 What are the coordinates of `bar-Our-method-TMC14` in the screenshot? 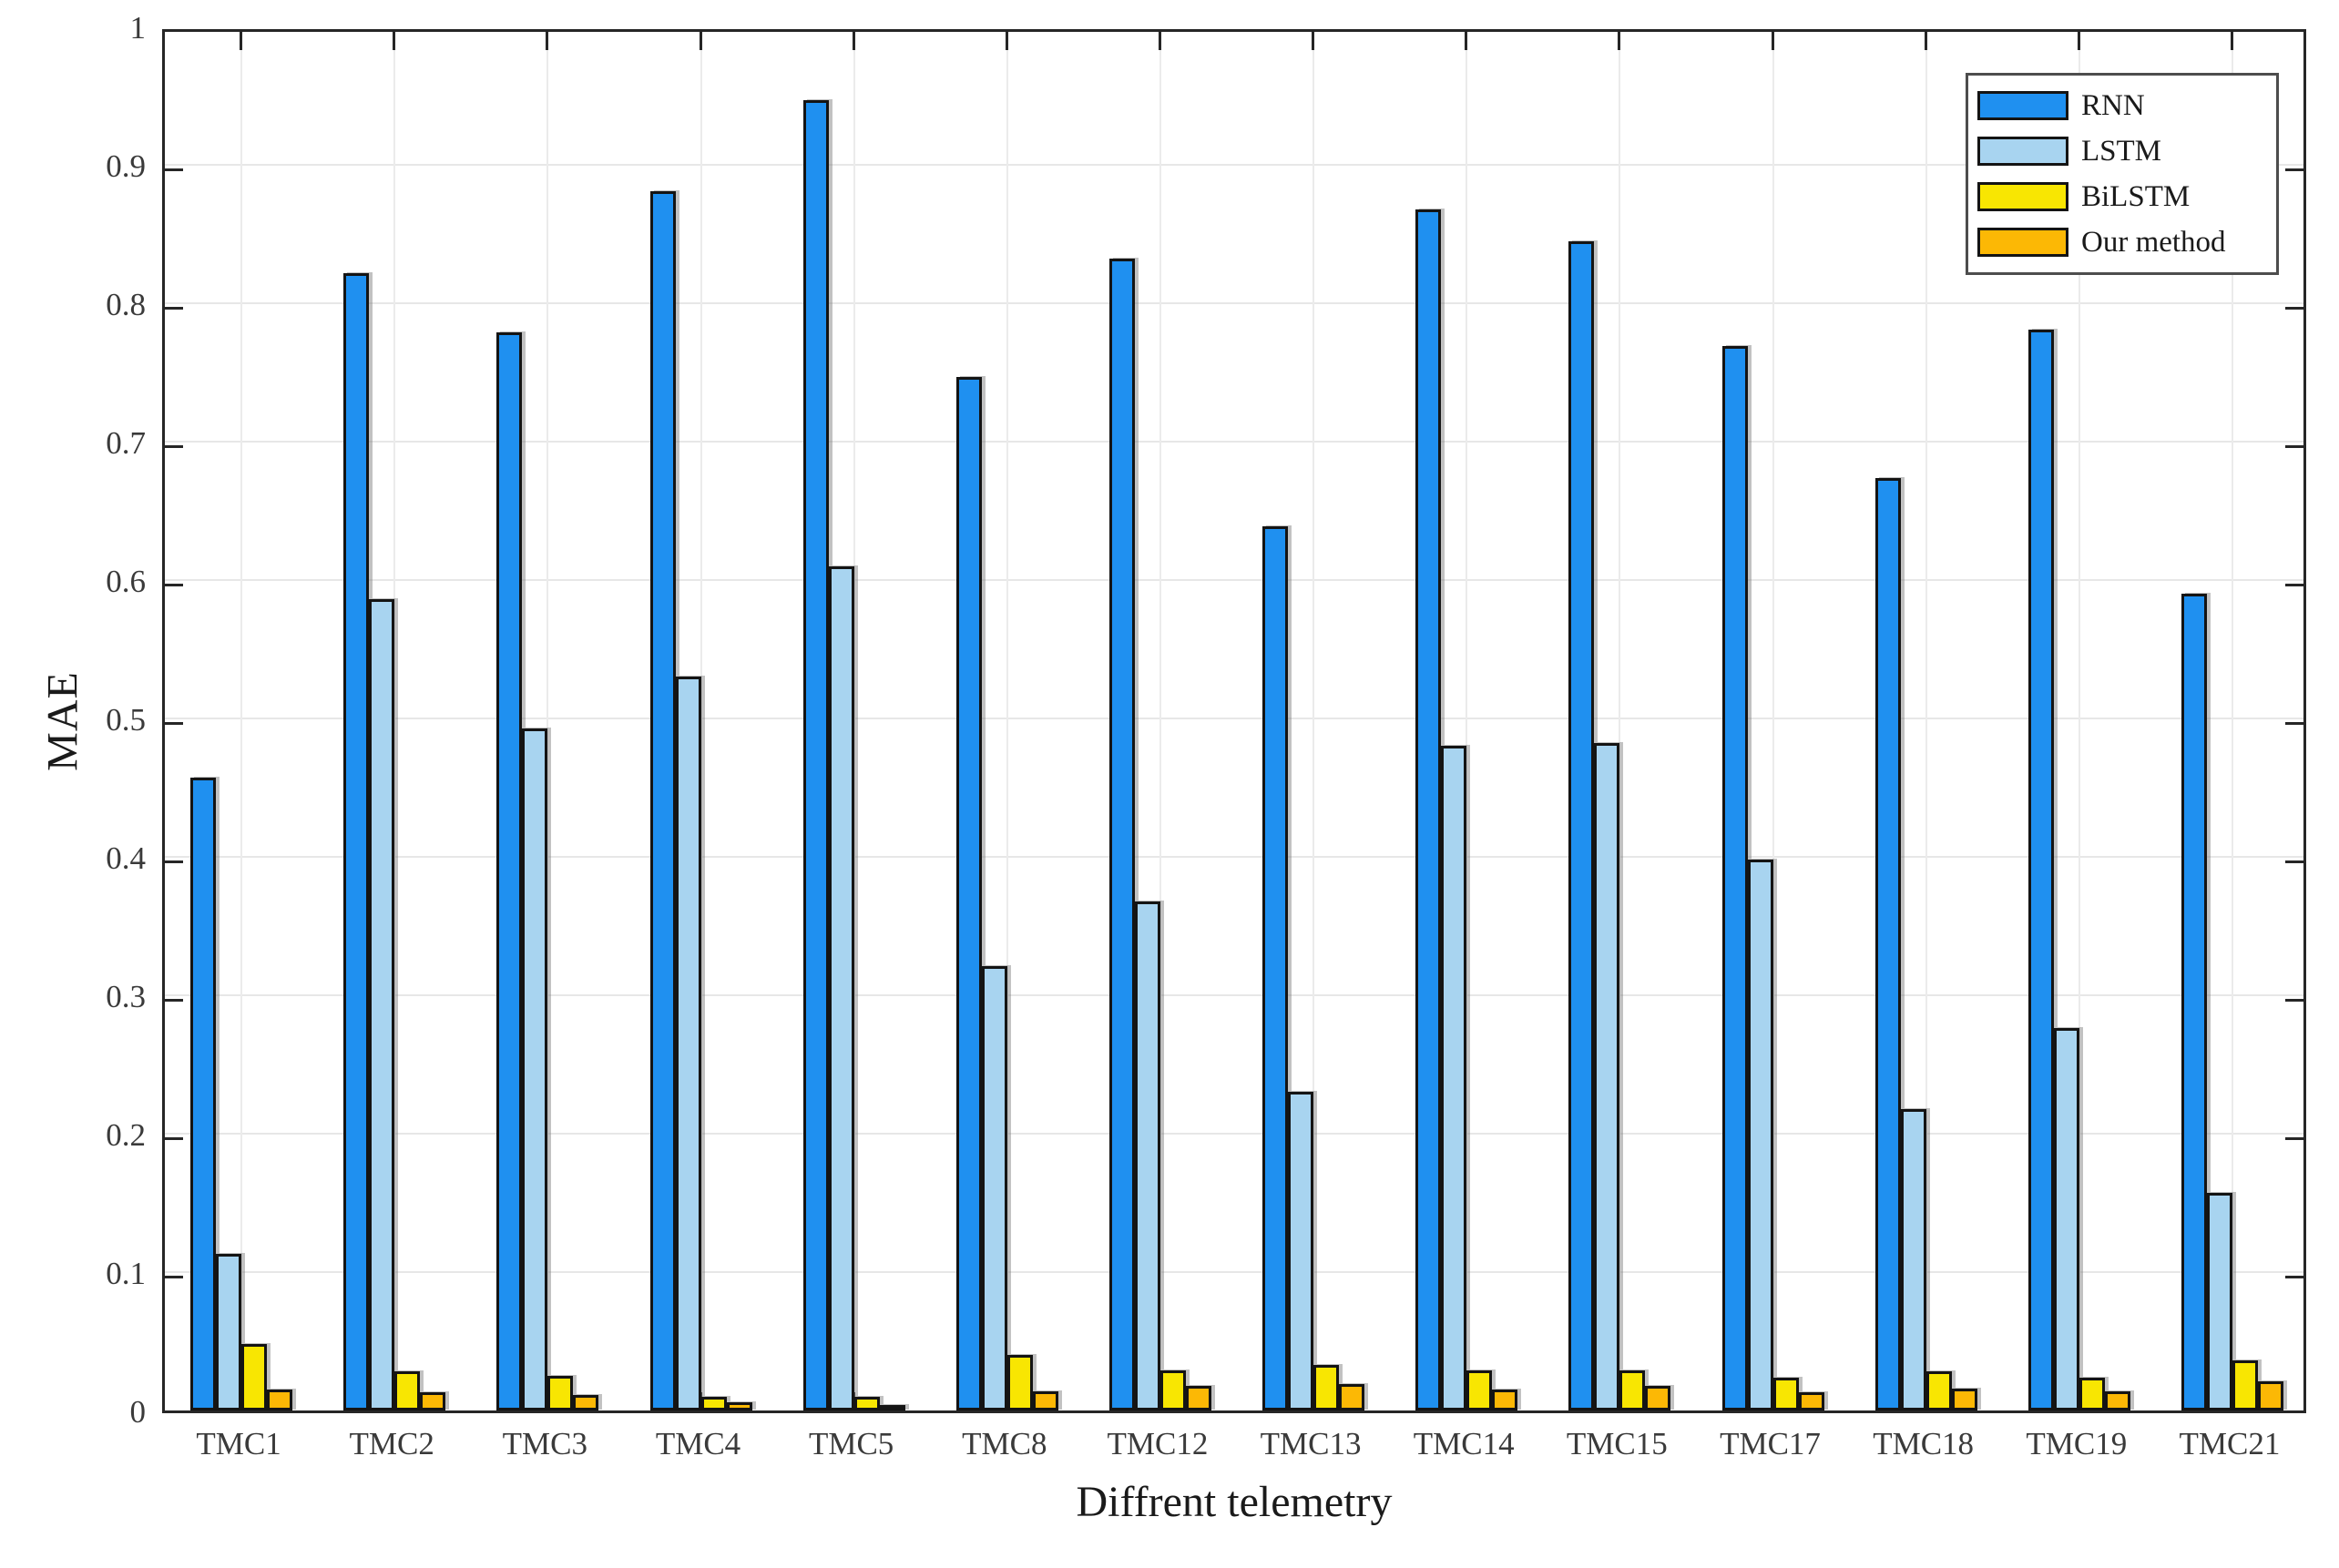 It's located at (1504, 1400).